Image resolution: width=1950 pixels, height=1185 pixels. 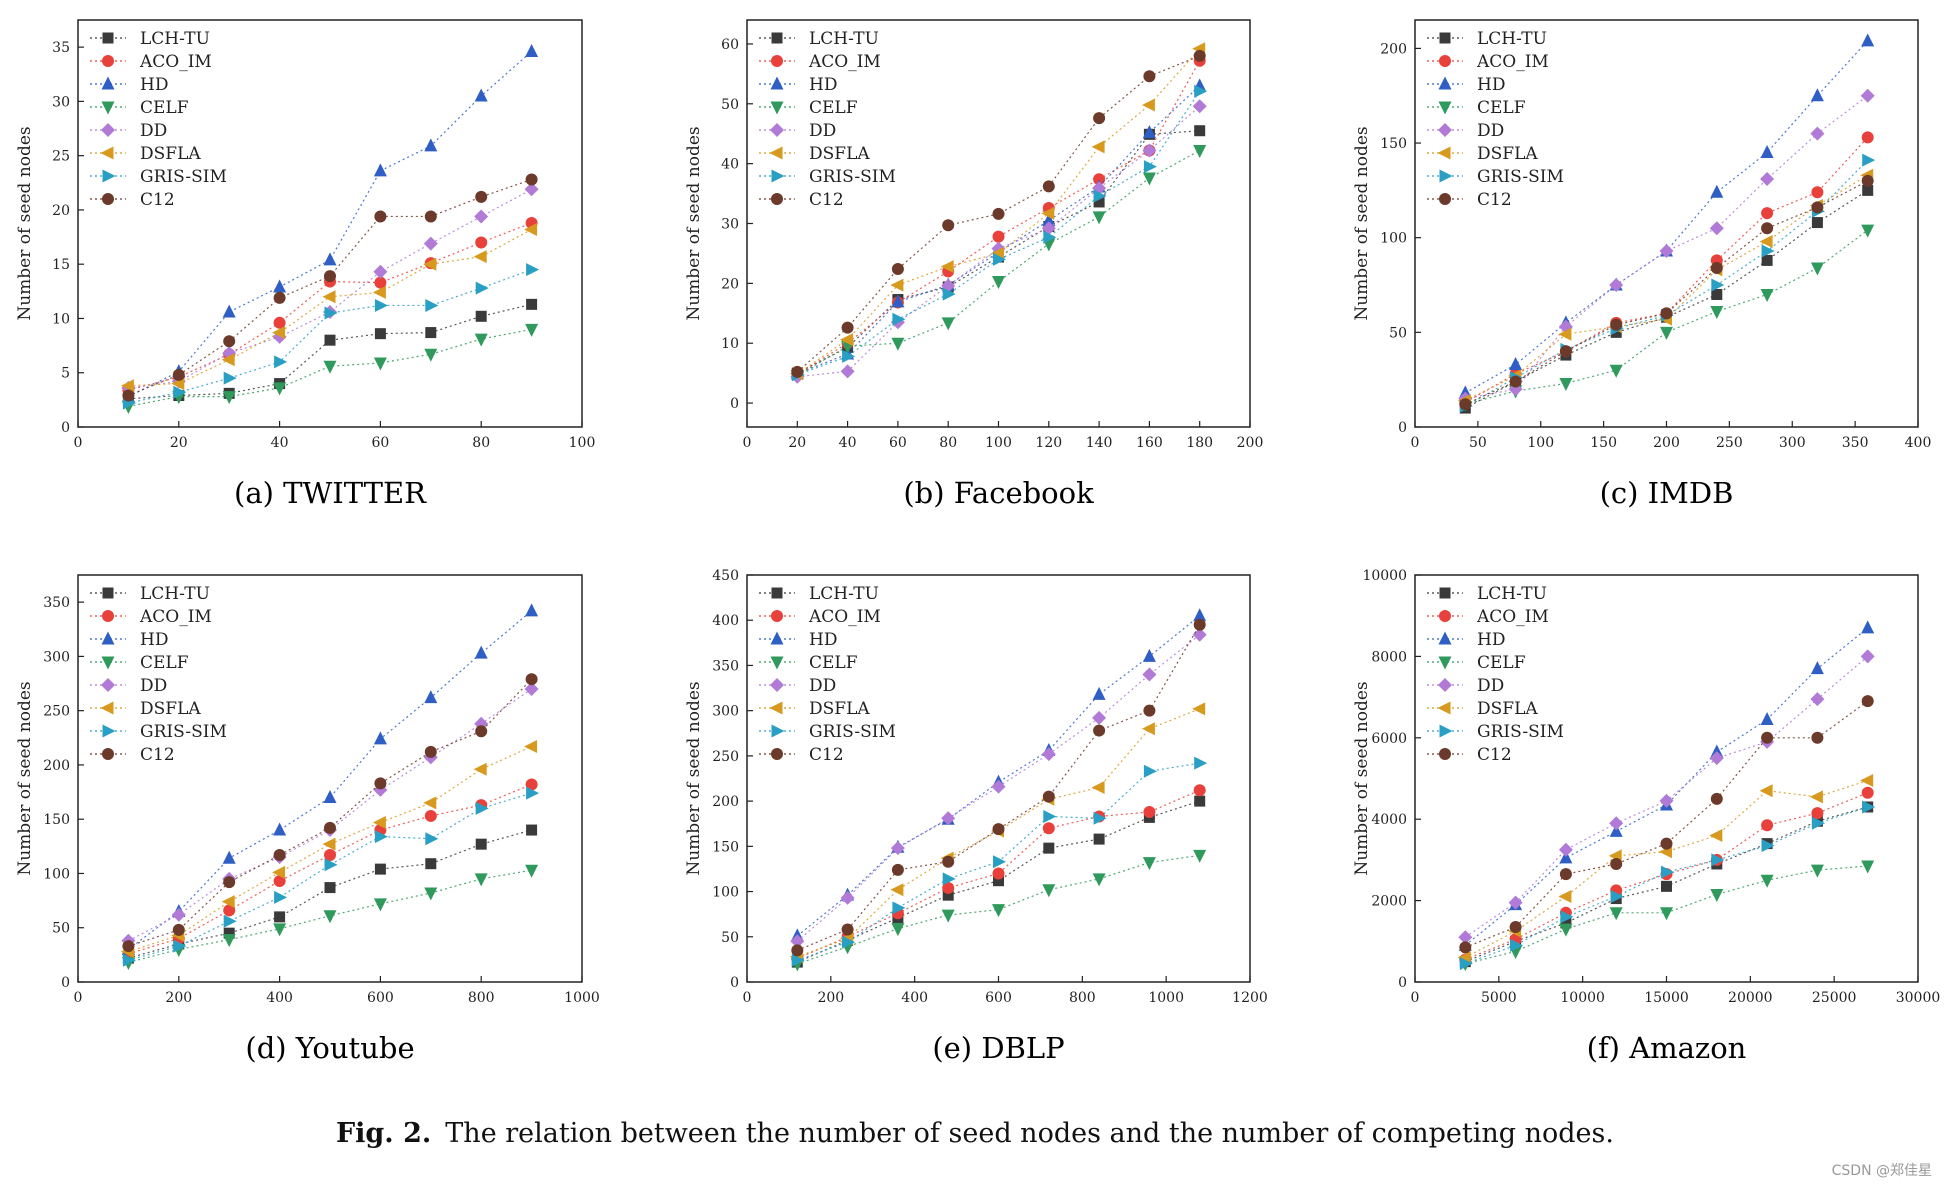 I want to click on series-aco_im, so click(x=998, y=874).